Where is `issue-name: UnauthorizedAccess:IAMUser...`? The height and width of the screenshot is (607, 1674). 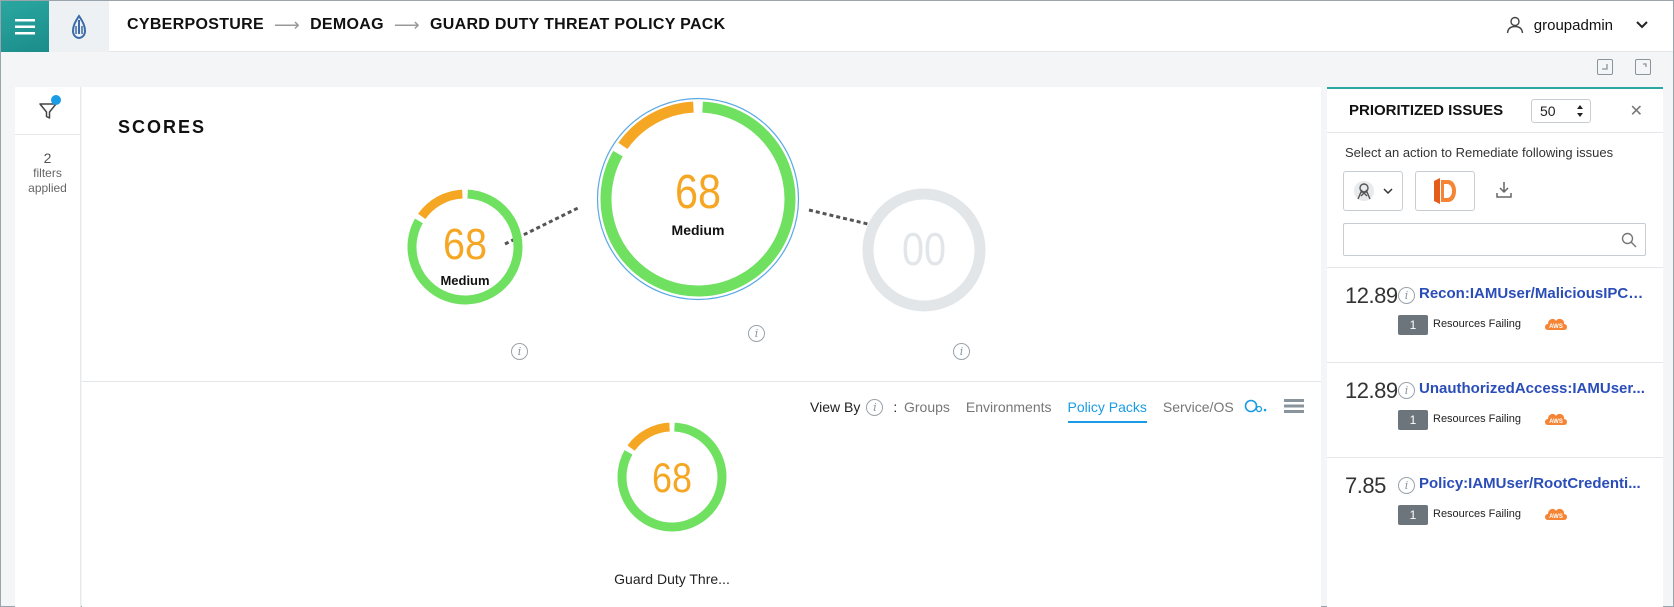
issue-name: UnauthorizedAccess:IAMUser... is located at coordinates (1532, 388).